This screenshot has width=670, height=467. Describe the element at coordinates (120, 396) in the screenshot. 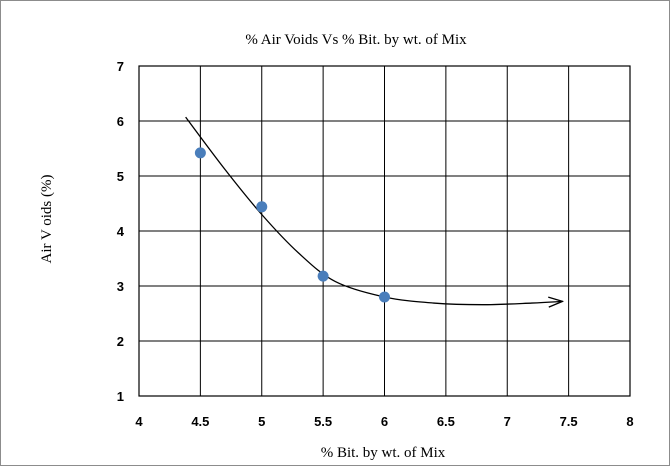

I see `y-tick-label: 1` at that location.